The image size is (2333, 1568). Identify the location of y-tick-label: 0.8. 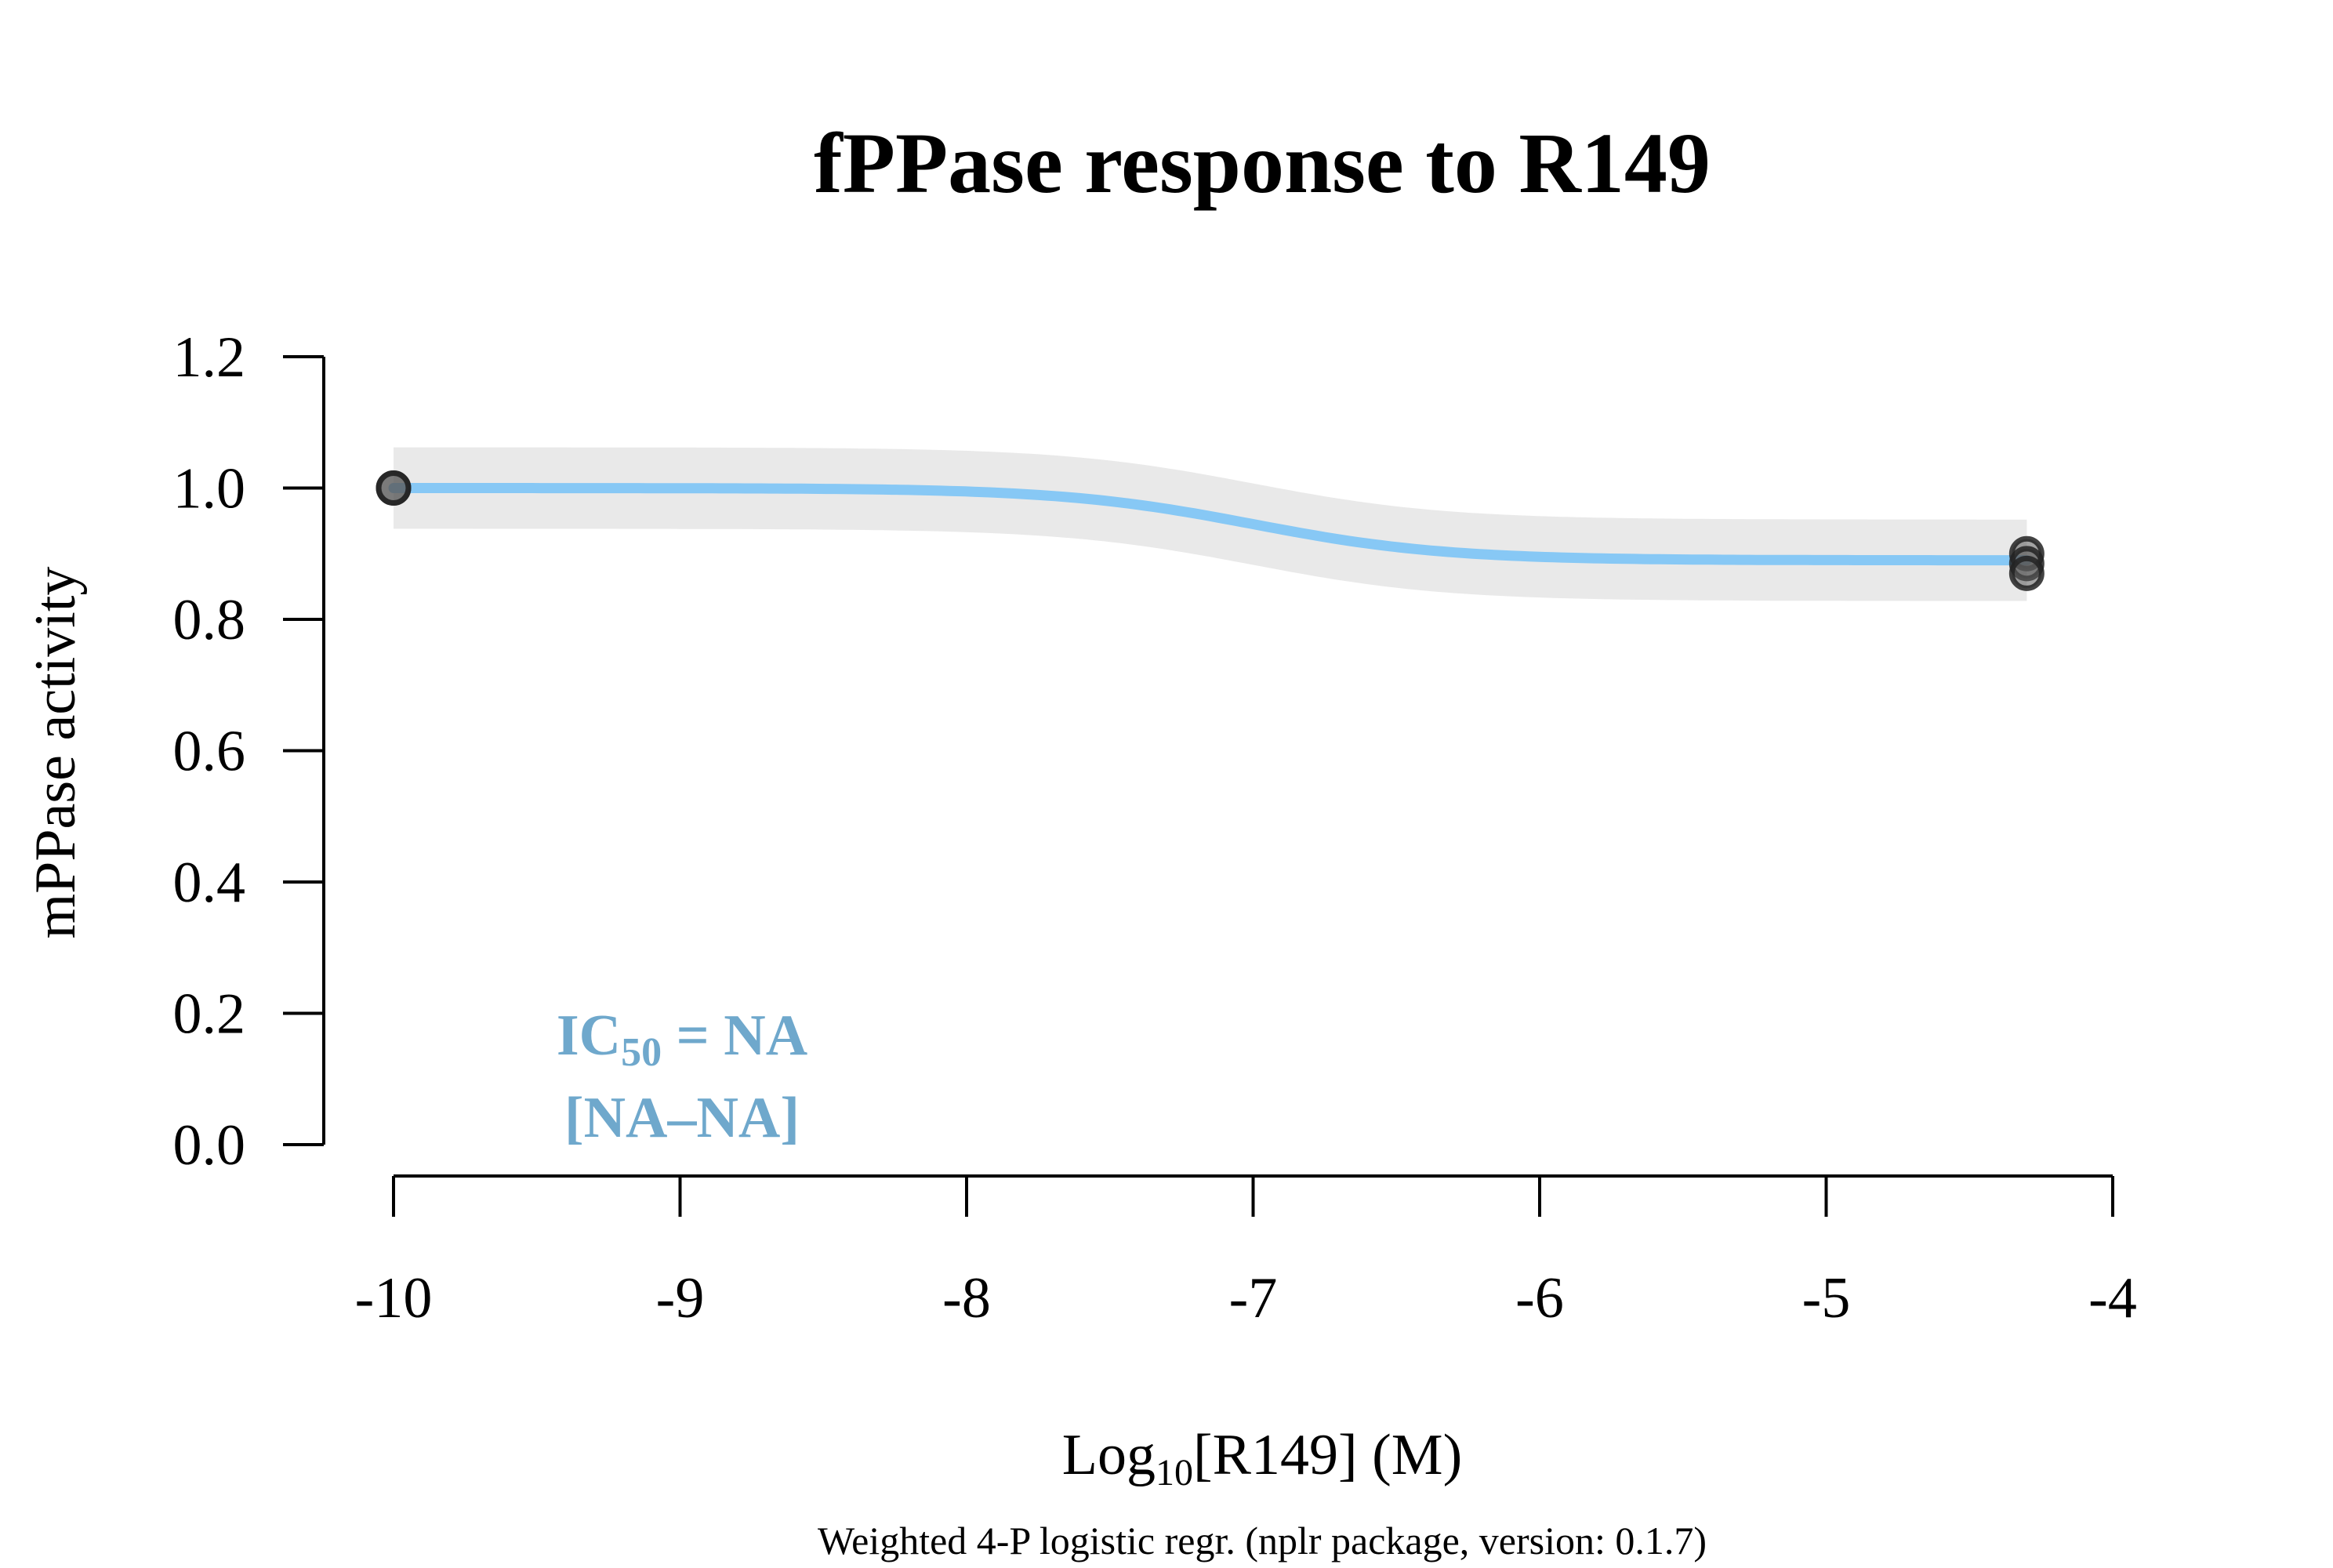
(210, 620).